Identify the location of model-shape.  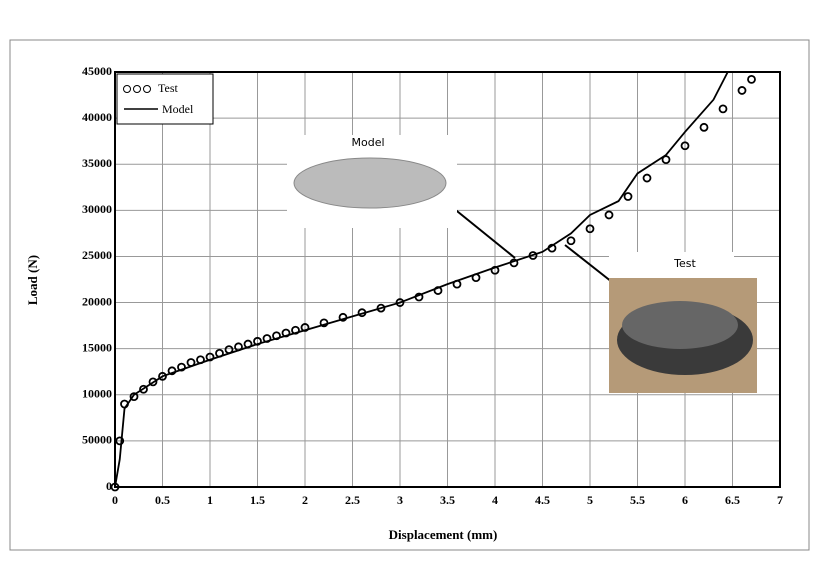
(370, 183).